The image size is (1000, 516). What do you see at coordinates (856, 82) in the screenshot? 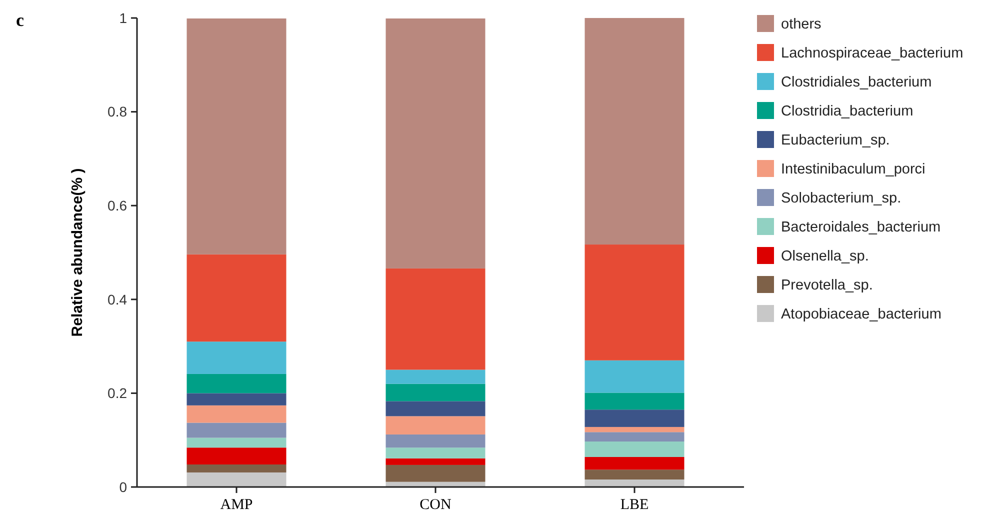
I see `legend-label: Clostridiales_bacterium` at bounding box center [856, 82].